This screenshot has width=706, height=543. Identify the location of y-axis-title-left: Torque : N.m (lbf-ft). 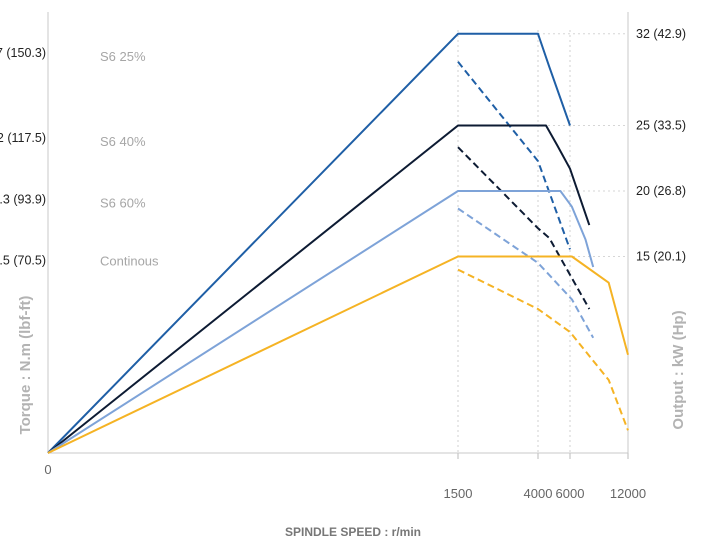
(25, 365).